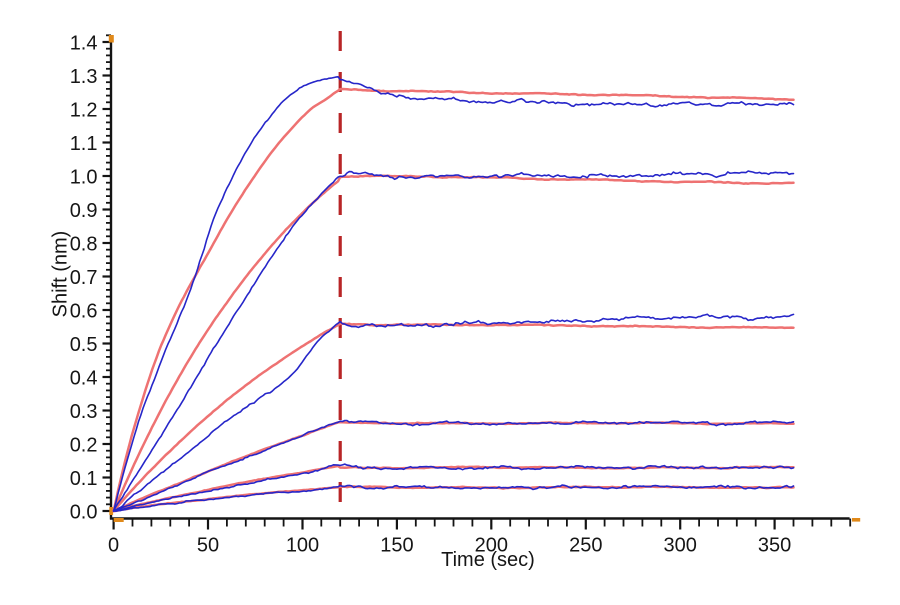 Image resolution: width=900 pixels, height=605 pixels. Describe the element at coordinates (396, 545) in the screenshot. I see `svg-text: 150` at that location.